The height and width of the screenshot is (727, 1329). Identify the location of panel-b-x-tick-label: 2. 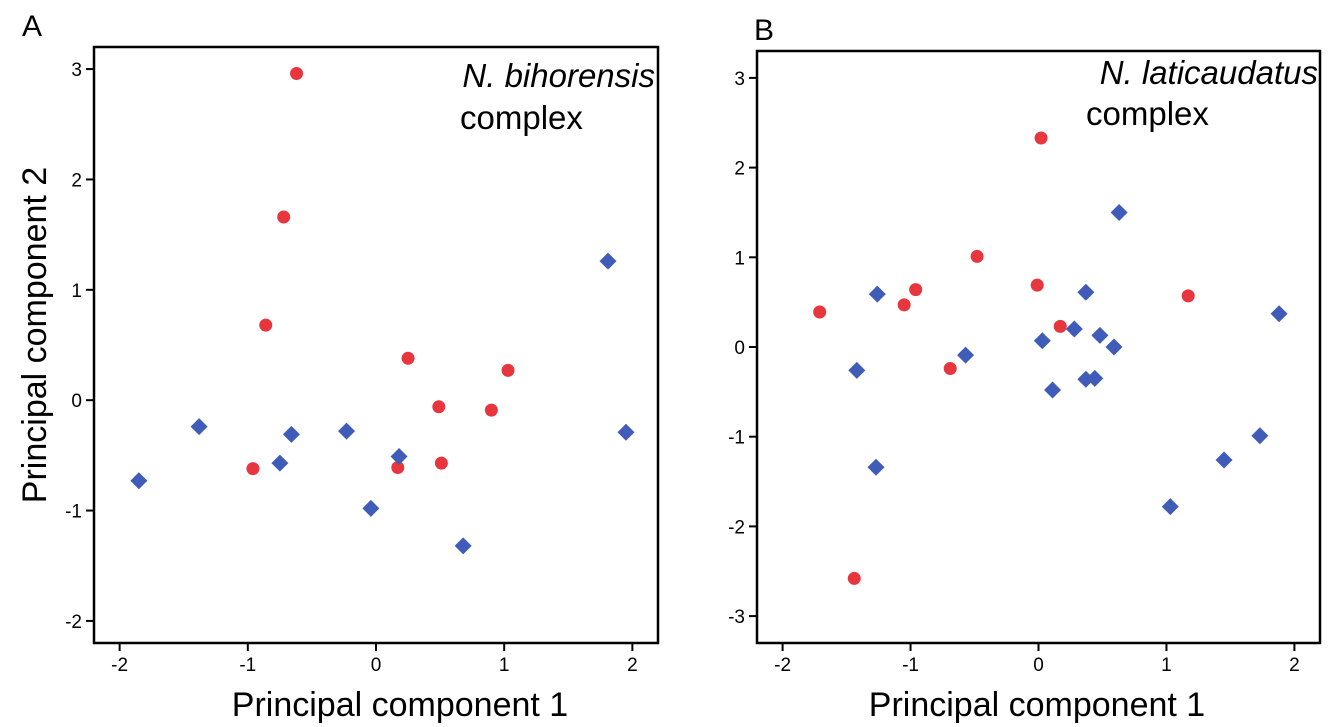
(1294, 665).